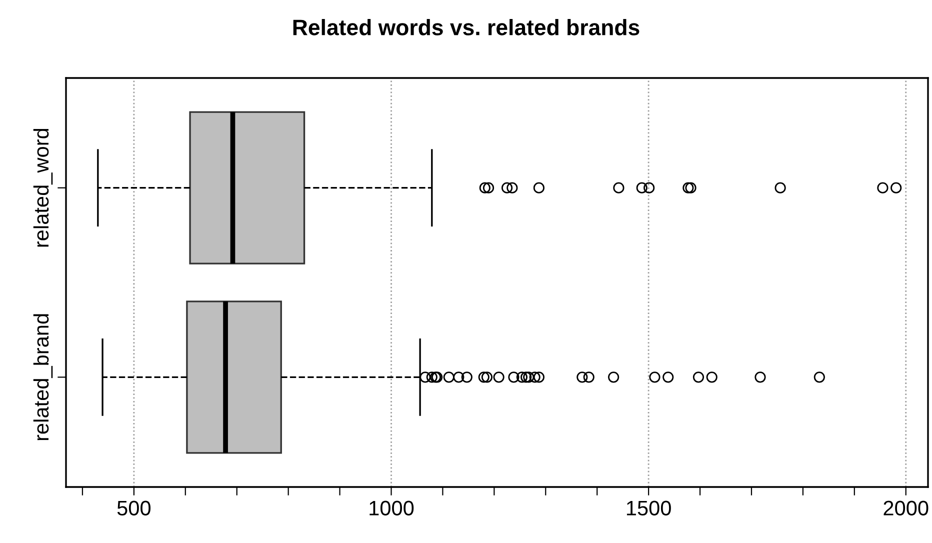 This screenshot has width=932, height=543. Describe the element at coordinates (392, 508) in the screenshot. I see `x-tick-label: 1000` at that location.